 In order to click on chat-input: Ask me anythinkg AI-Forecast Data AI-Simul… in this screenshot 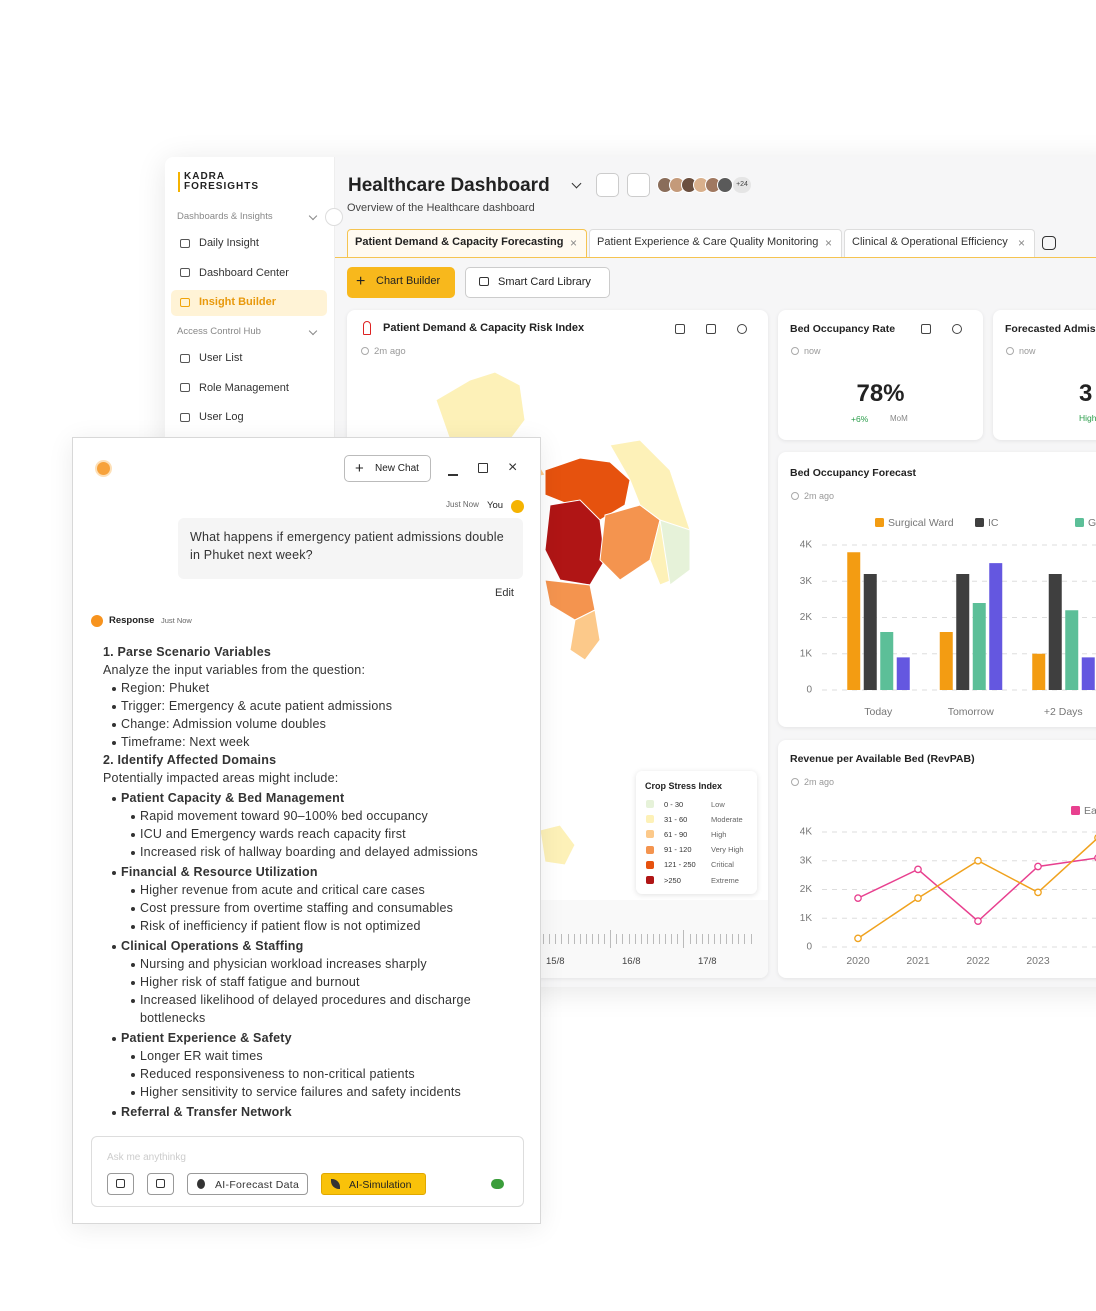, I will do `click(307, 1171)`.